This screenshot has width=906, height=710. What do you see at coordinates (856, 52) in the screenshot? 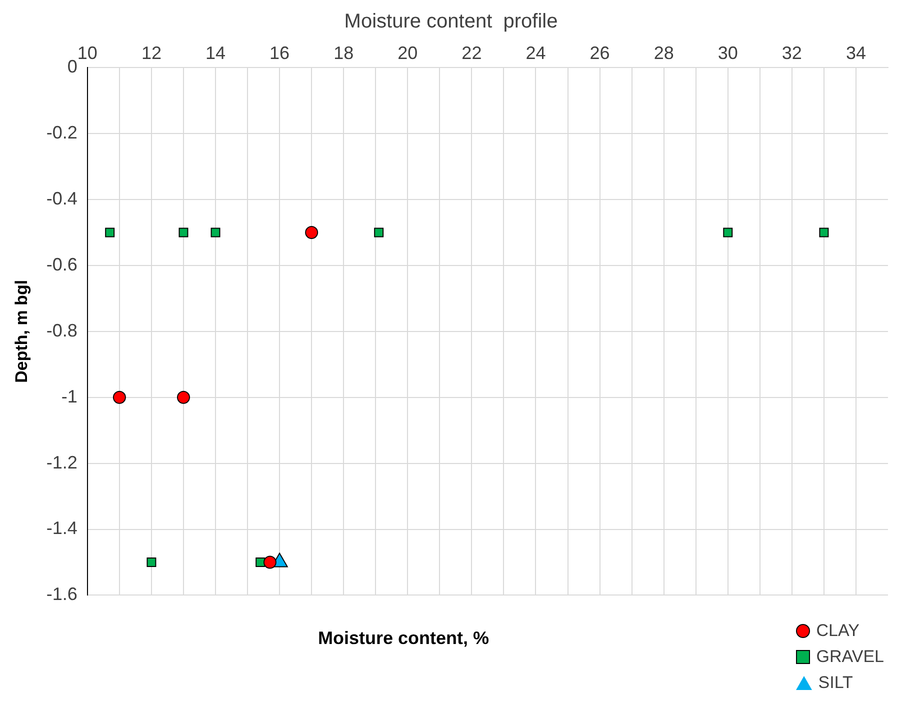
I see `x-tick-label: 34` at bounding box center [856, 52].